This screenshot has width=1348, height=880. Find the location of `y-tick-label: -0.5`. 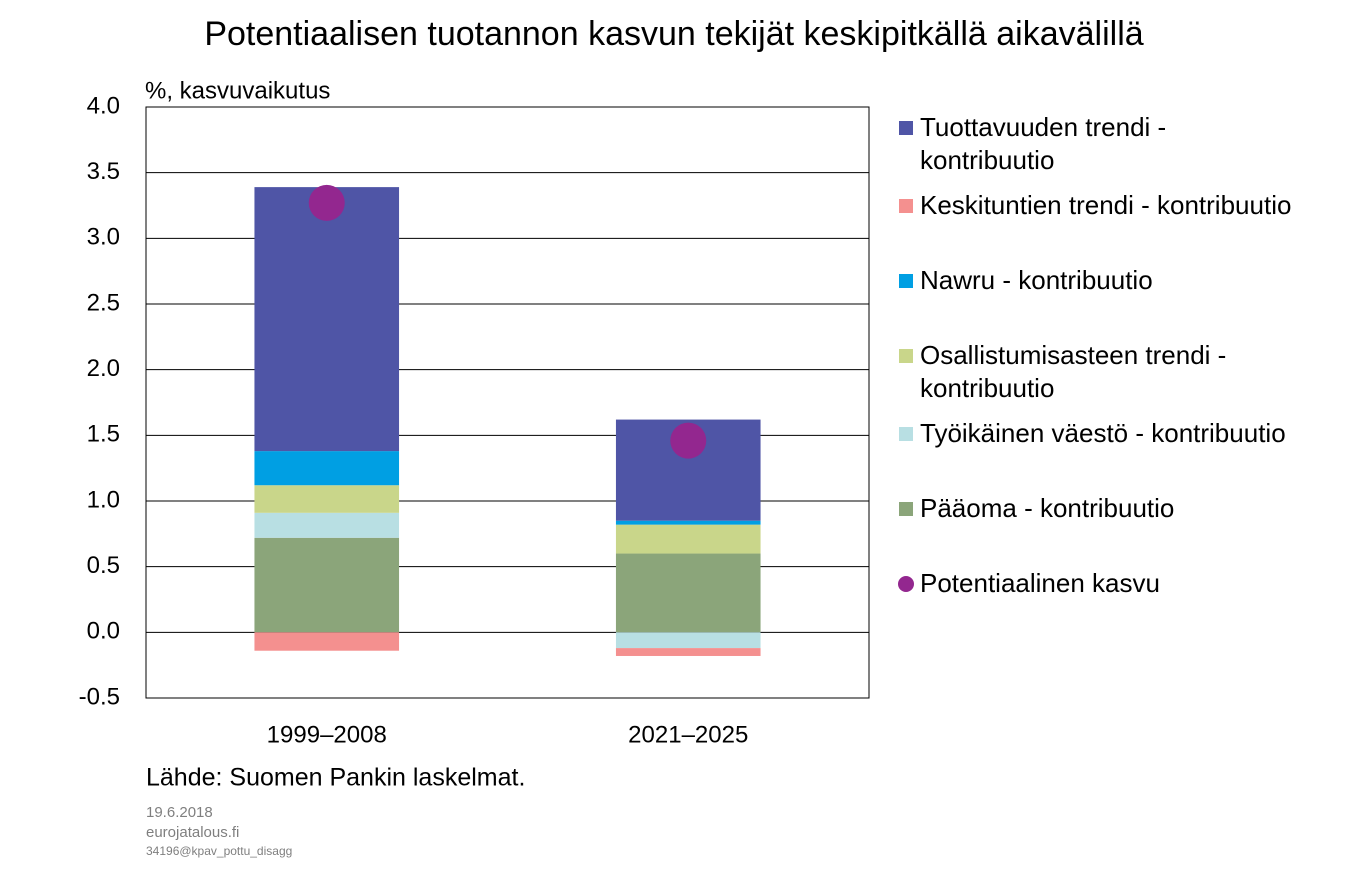

y-tick-label: -0.5 is located at coordinates (99, 696).